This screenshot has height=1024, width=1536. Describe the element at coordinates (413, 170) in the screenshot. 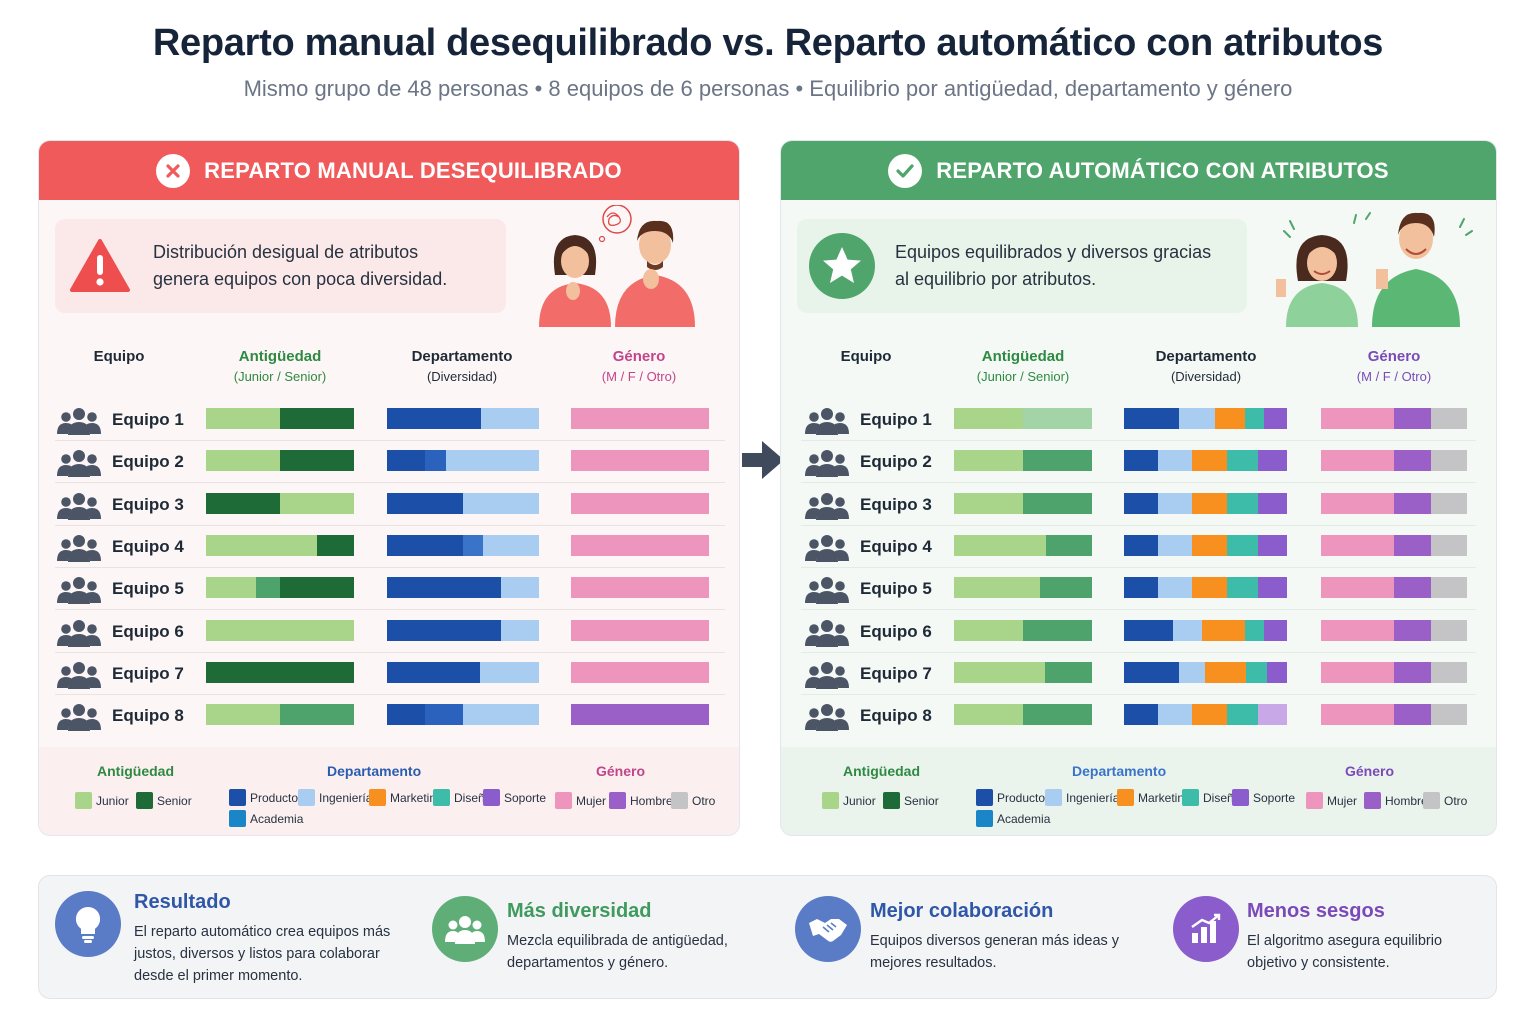

I see `manual-panel-title: REPARTO MANUAL DESEQUILIBRADO` at that location.